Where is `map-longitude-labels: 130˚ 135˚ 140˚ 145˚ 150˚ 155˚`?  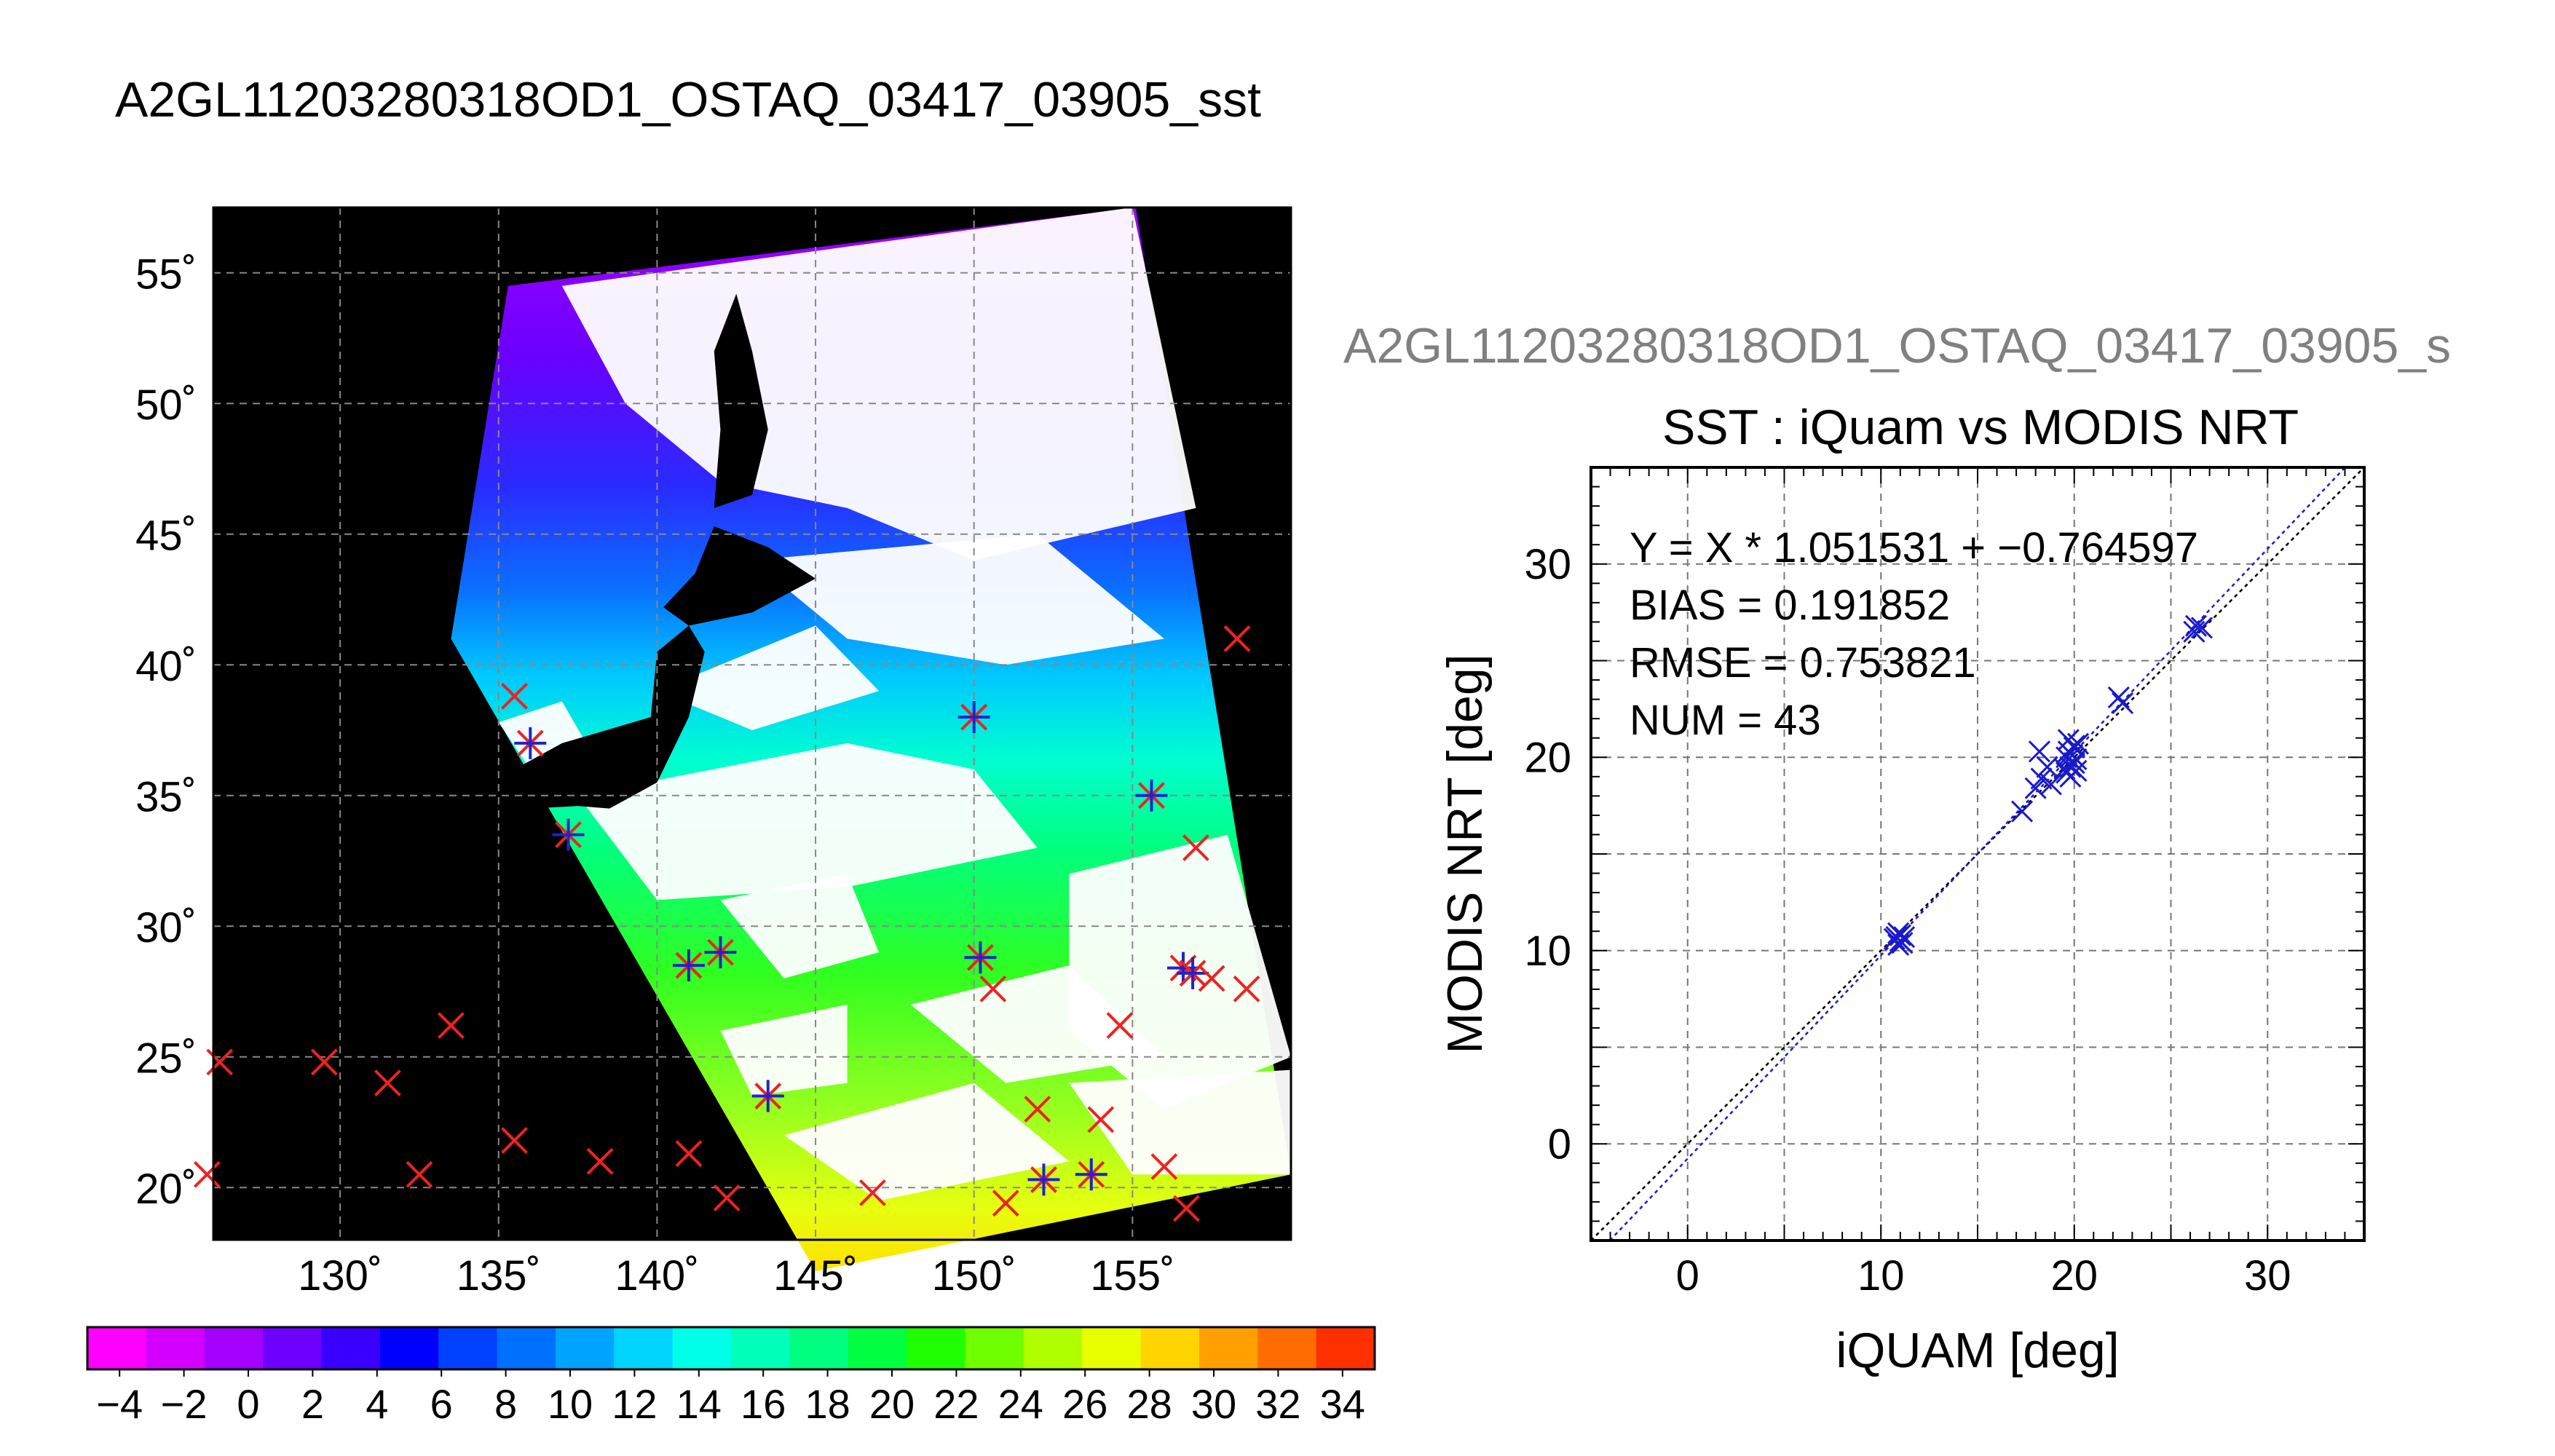 map-longitude-labels: 130˚ 135˚ 140˚ 145˚ 150˚ 155˚ is located at coordinates (736, 1275).